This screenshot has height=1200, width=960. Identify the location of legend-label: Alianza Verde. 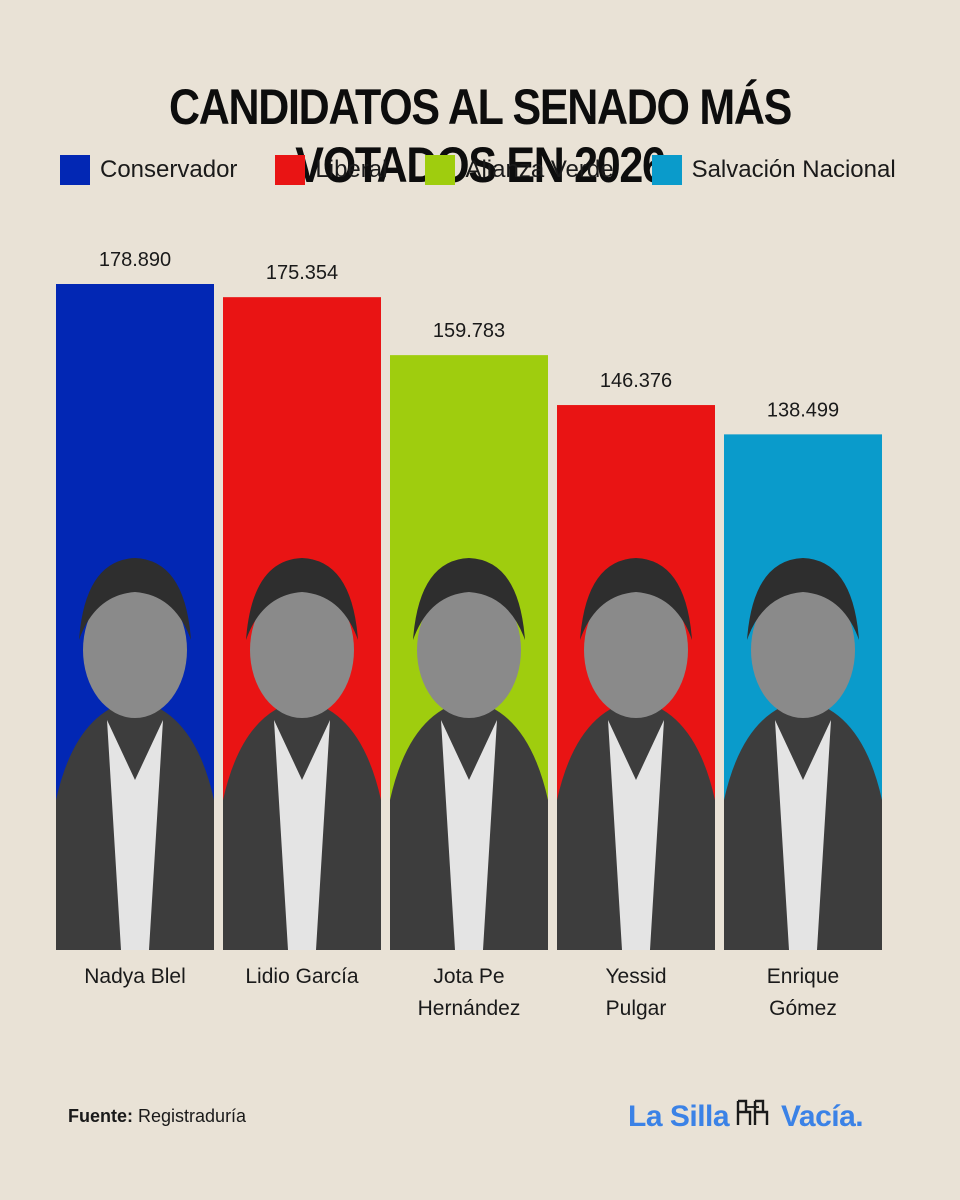
(539, 169).